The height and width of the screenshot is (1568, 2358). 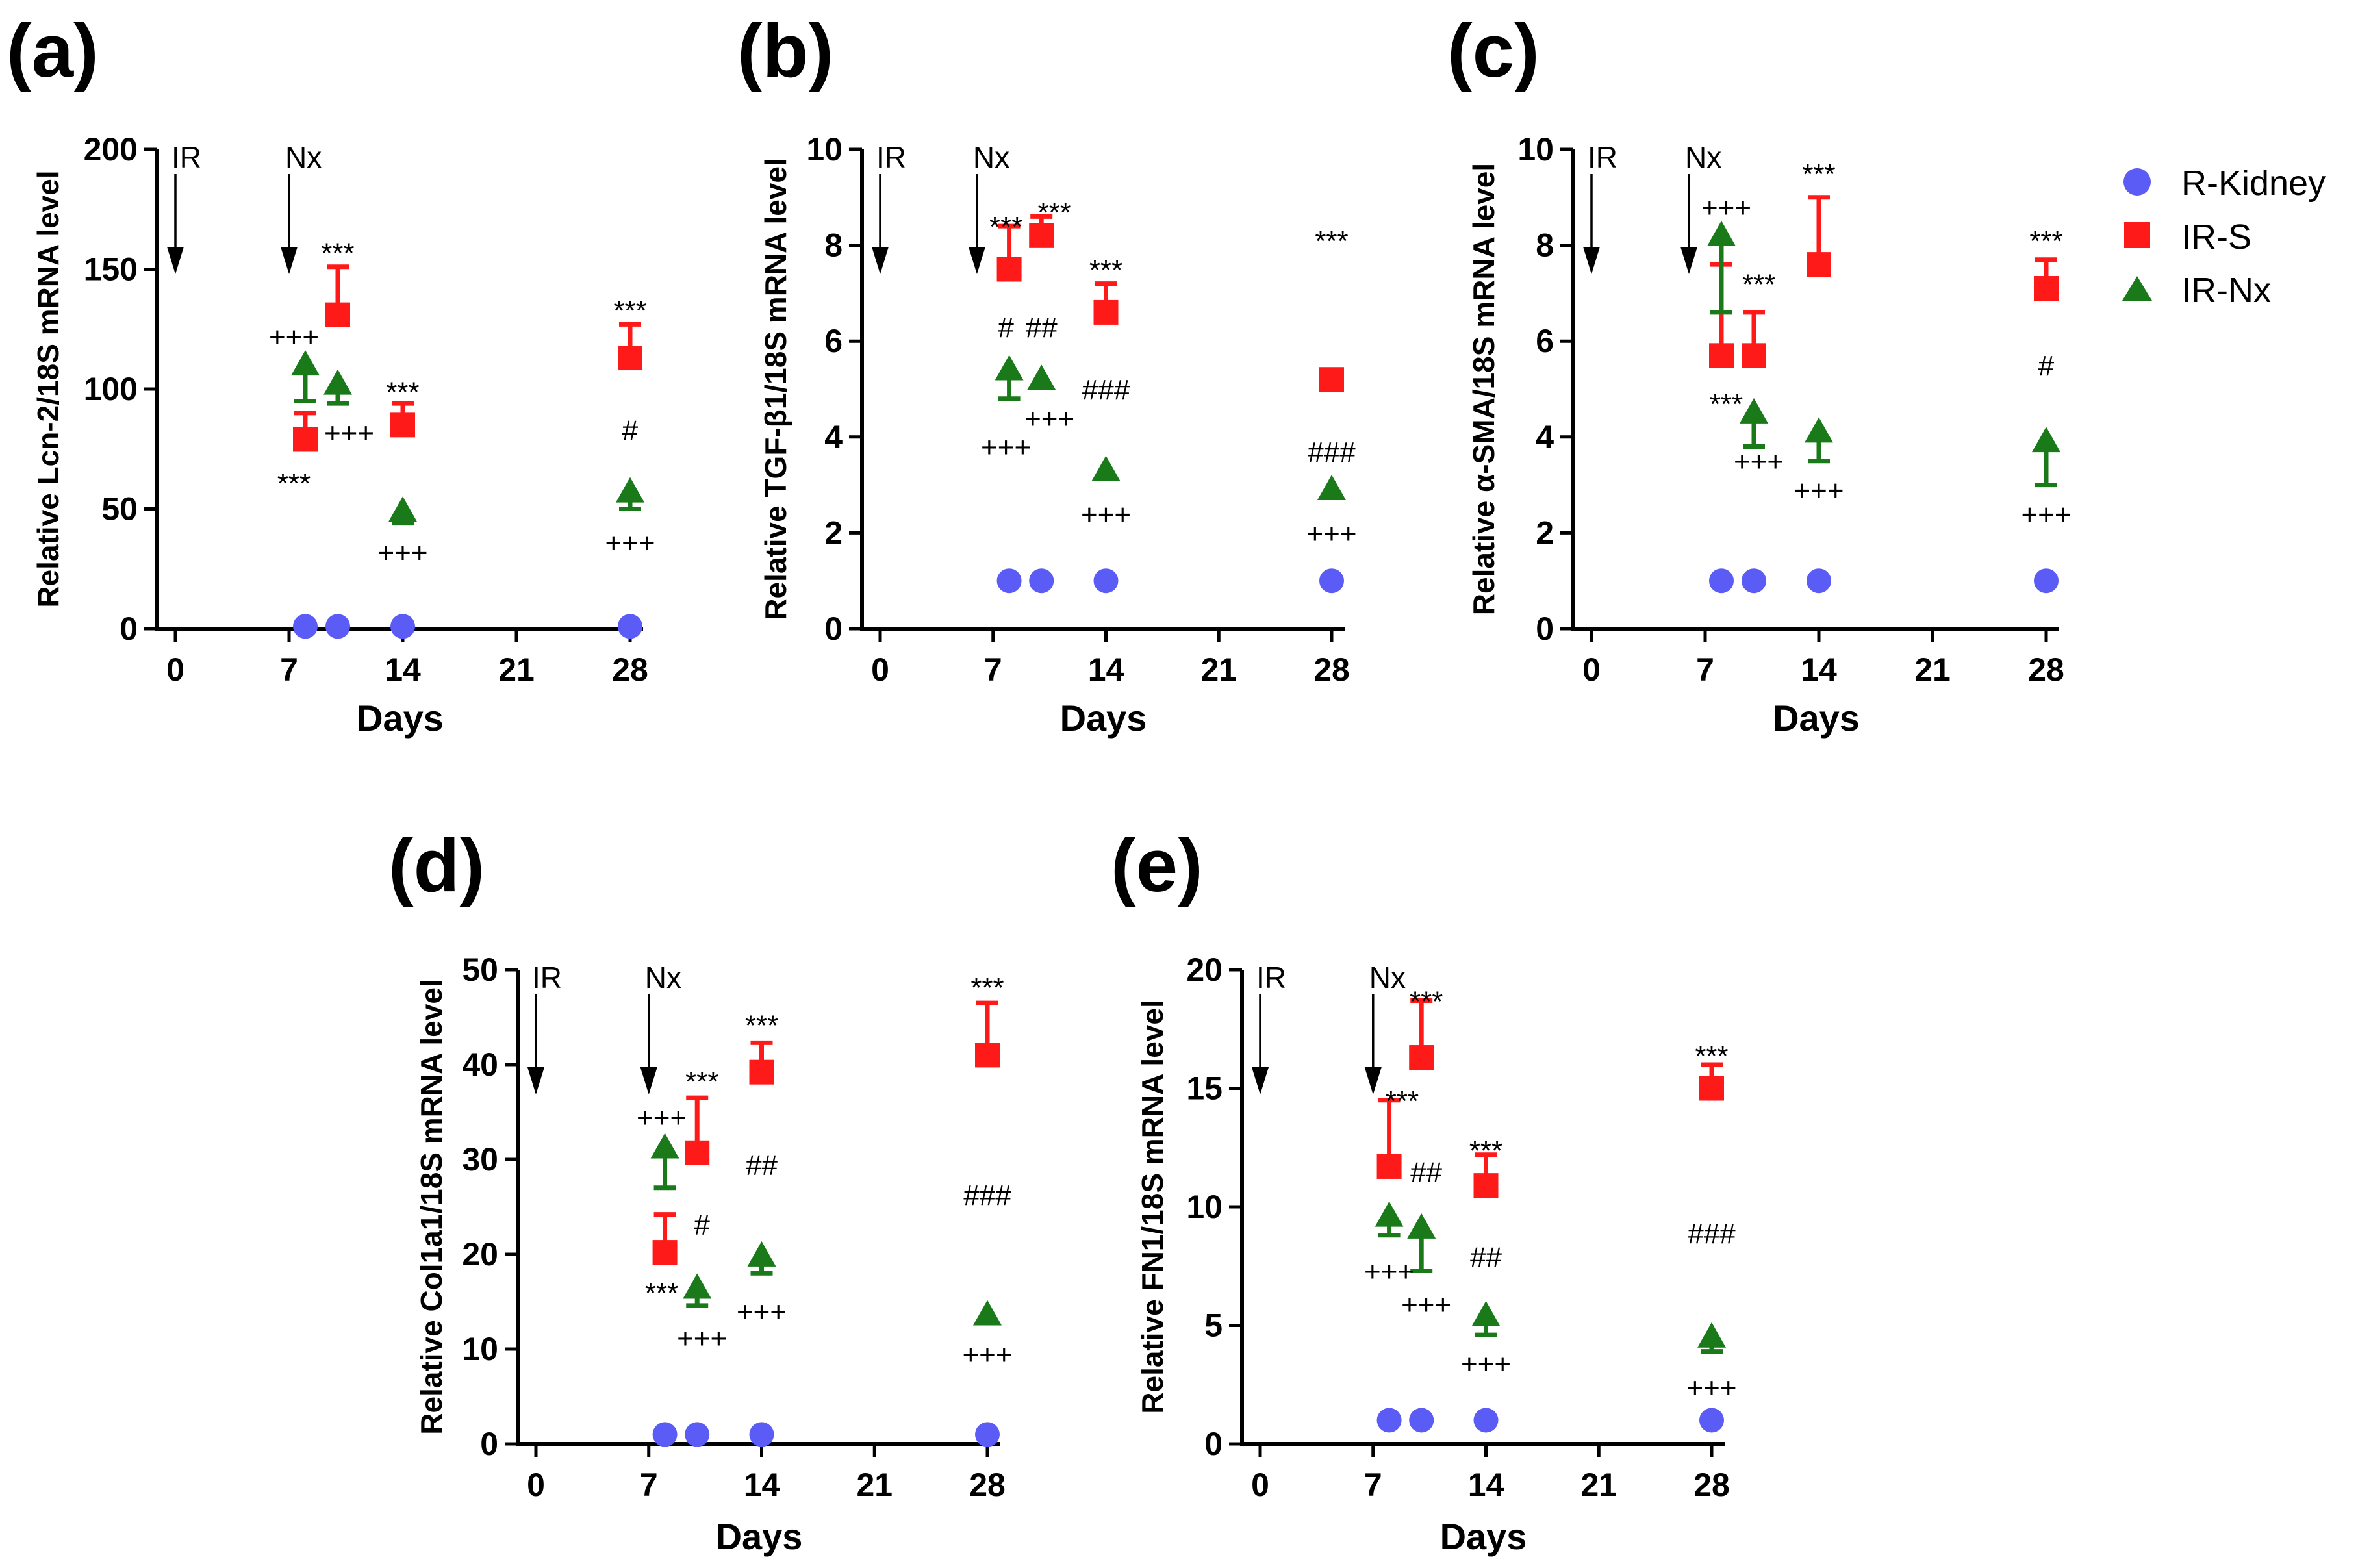 I want to click on y-tick-label: 5, so click(x=1213, y=1326).